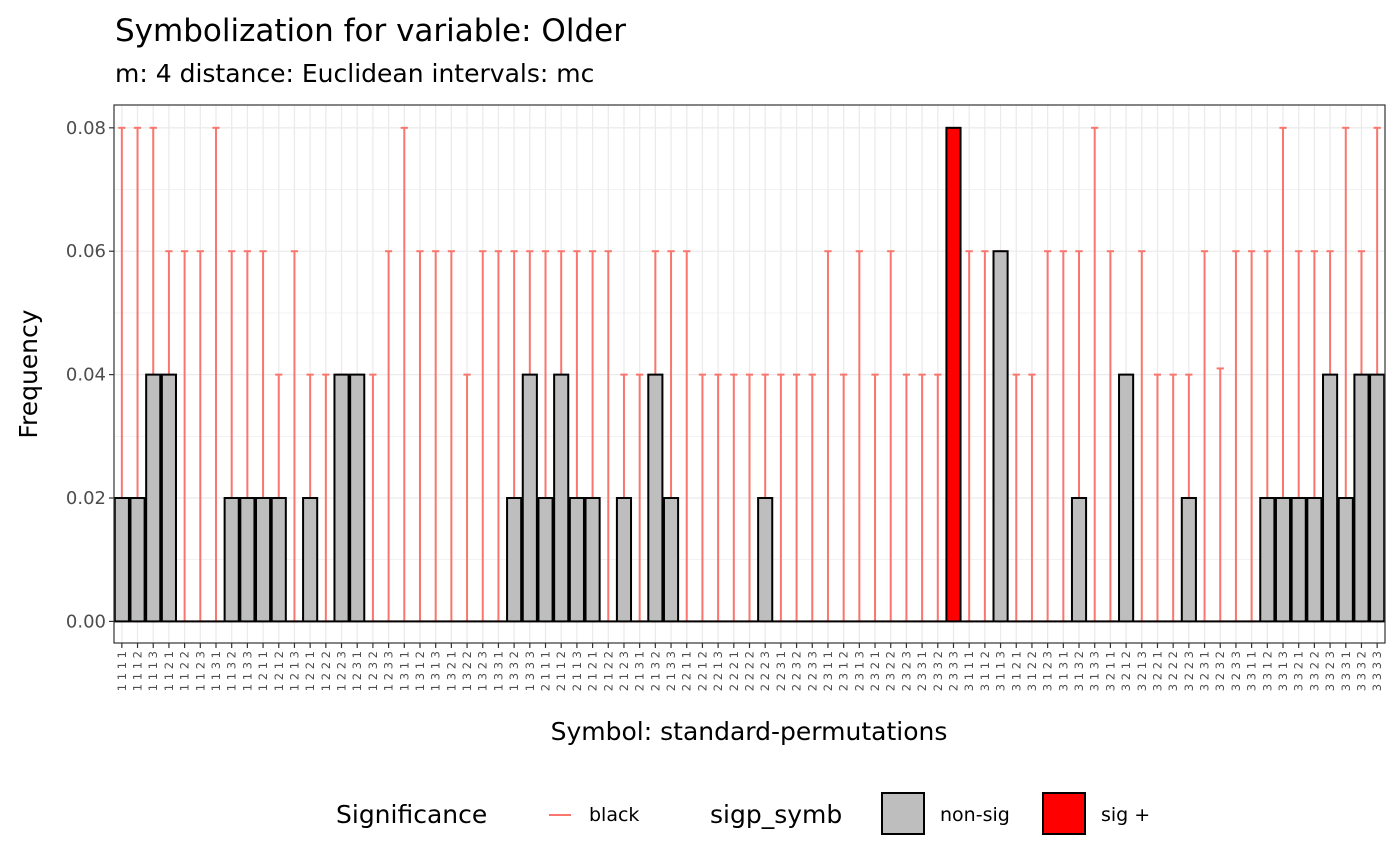 Image resolution: width=1400 pixels, height=866 pixels. I want to click on x-tick-label: 3 1 1 2, so click(985, 671).